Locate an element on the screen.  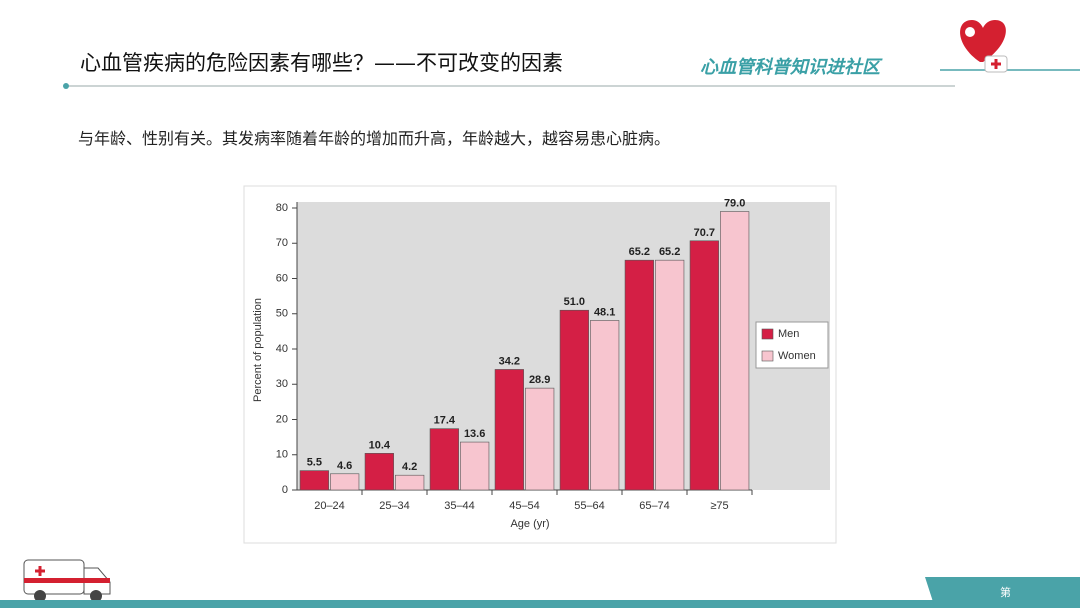
x-tick-label: ≥75 is located at coordinates (719, 506).